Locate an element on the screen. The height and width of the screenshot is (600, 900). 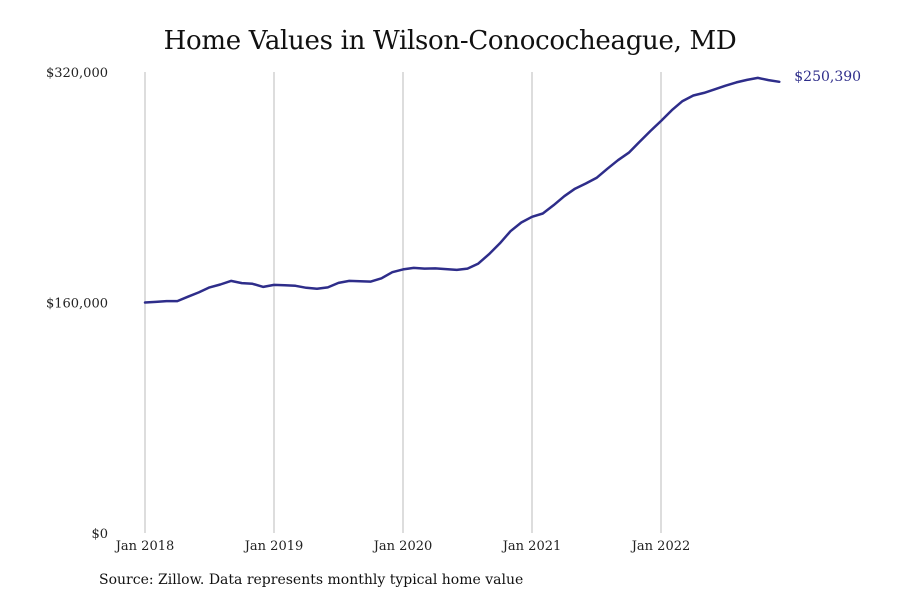
x-axis-ticks: Jan 2018 Jan 2019 Jan 2020 Jan 2021 Jan 2022 is located at coordinates (402, 546).